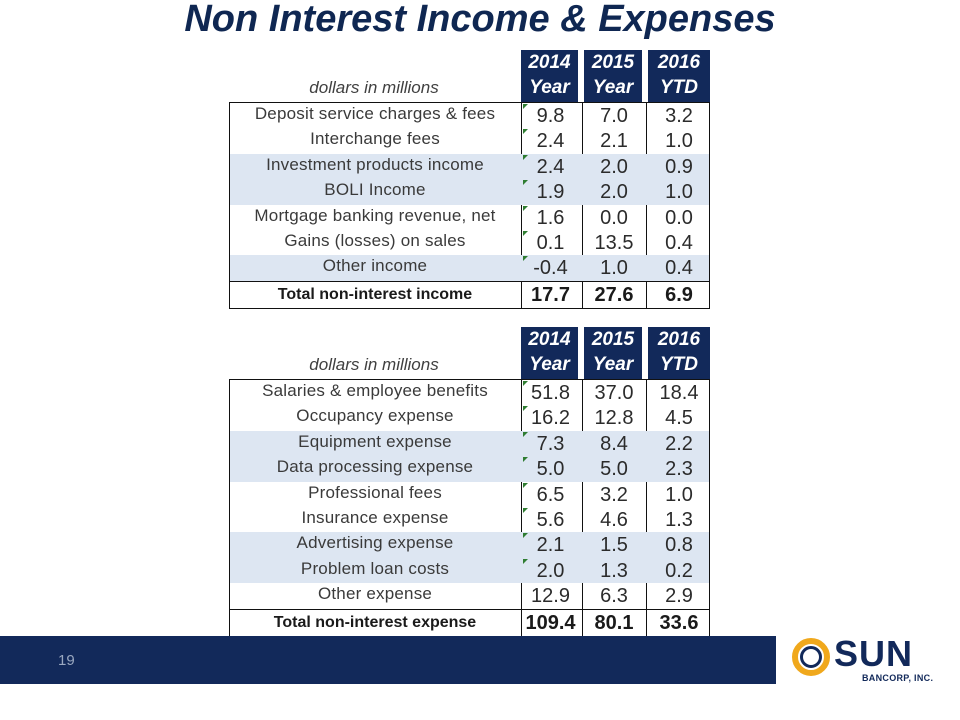 This screenshot has height=720, width=960. I want to click on row-label: BOLI Income, so click(375, 191).